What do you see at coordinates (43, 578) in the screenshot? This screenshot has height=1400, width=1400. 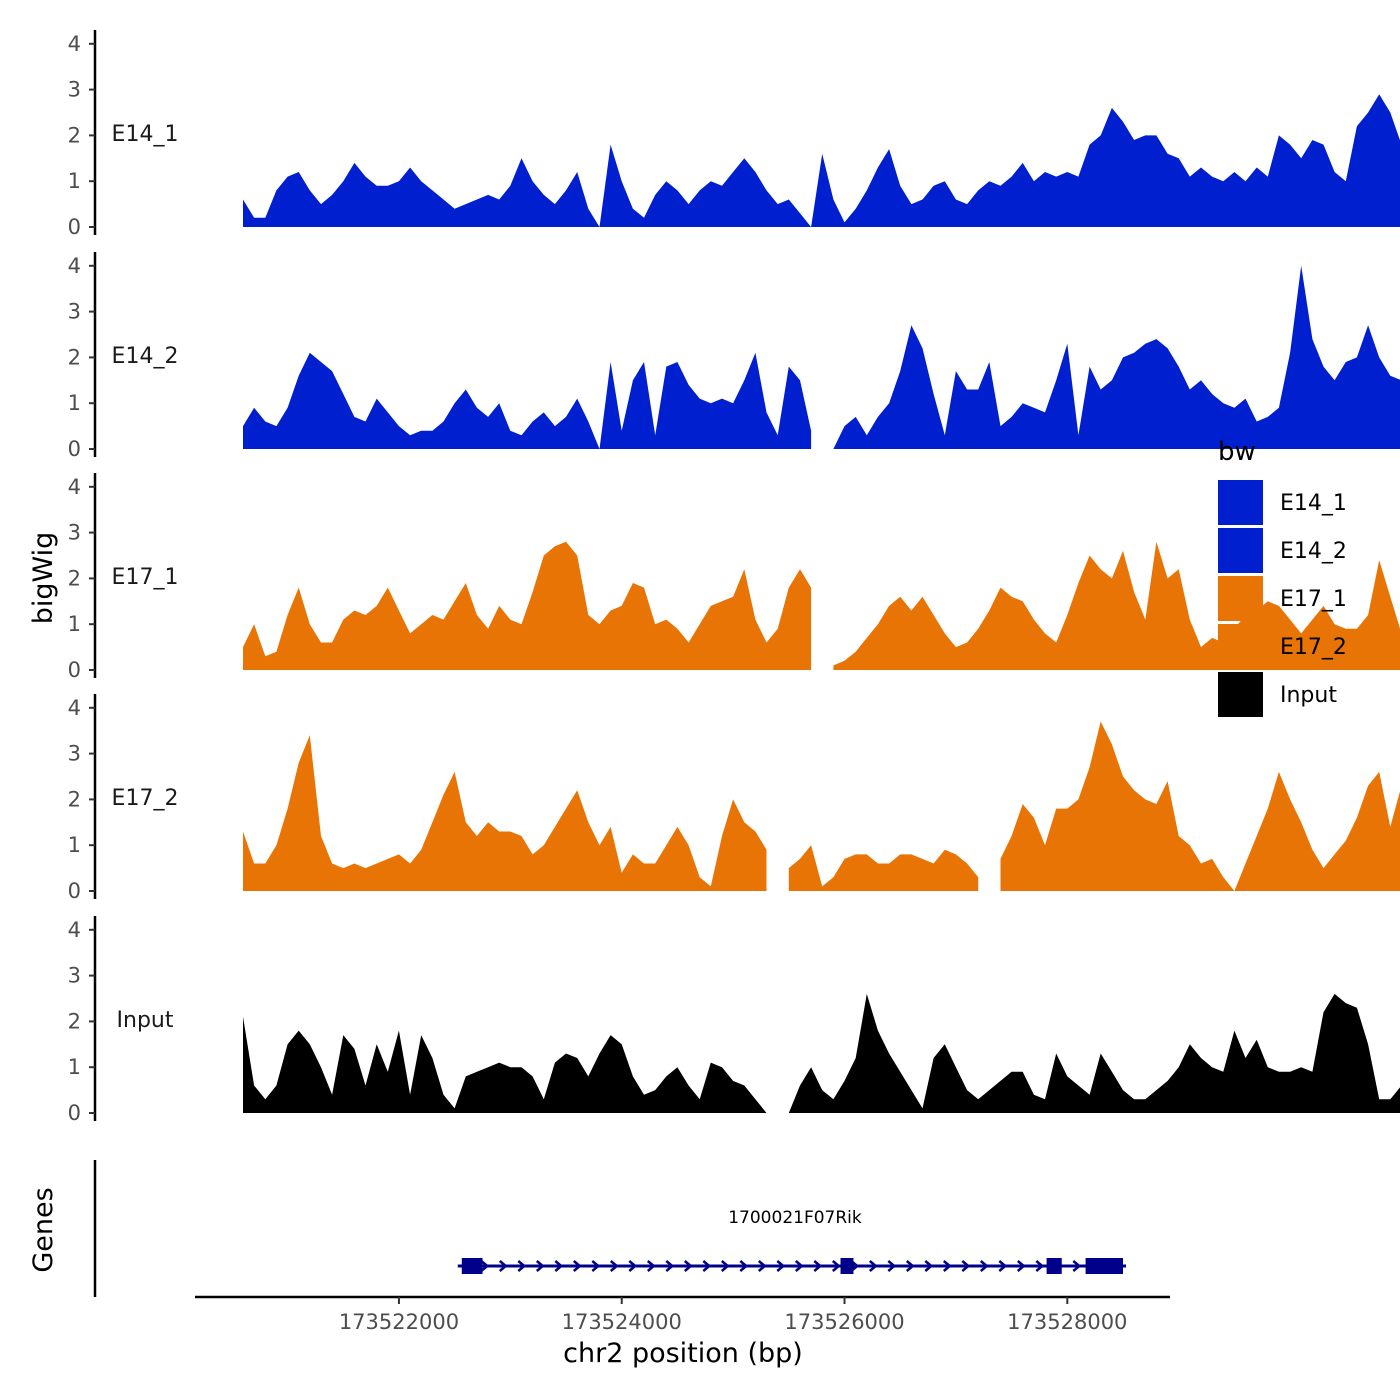 I see `y-axis-title: bigWig` at bounding box center [43, 578].